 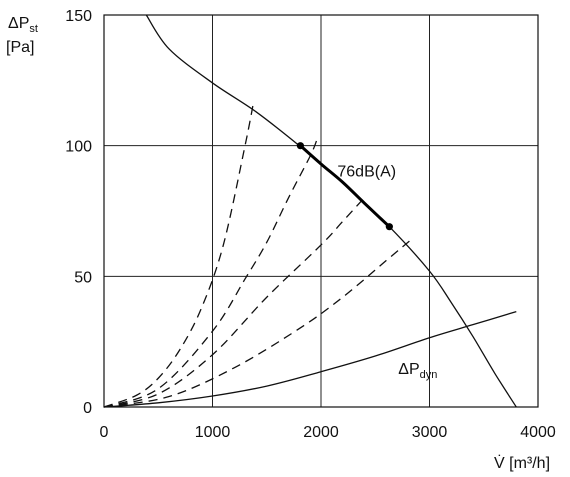 I want to click on dynamic-pressure-label: ΔPdyn, so click(x=417, y=371).